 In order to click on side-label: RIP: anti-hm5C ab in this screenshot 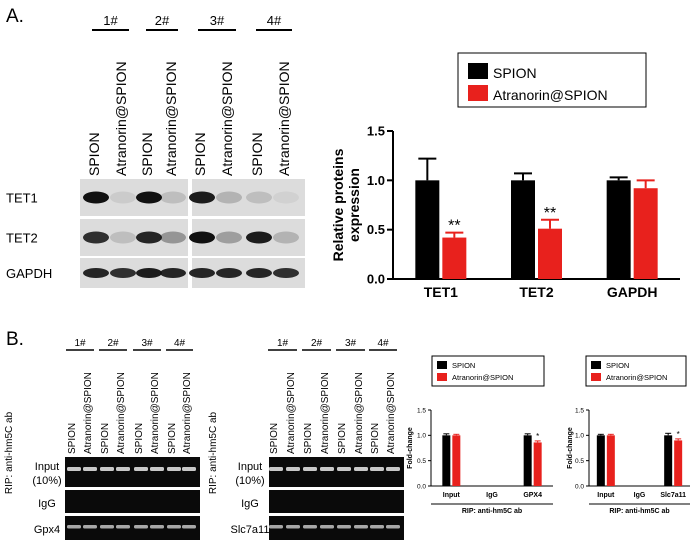, I will do `click(213, 452)`.